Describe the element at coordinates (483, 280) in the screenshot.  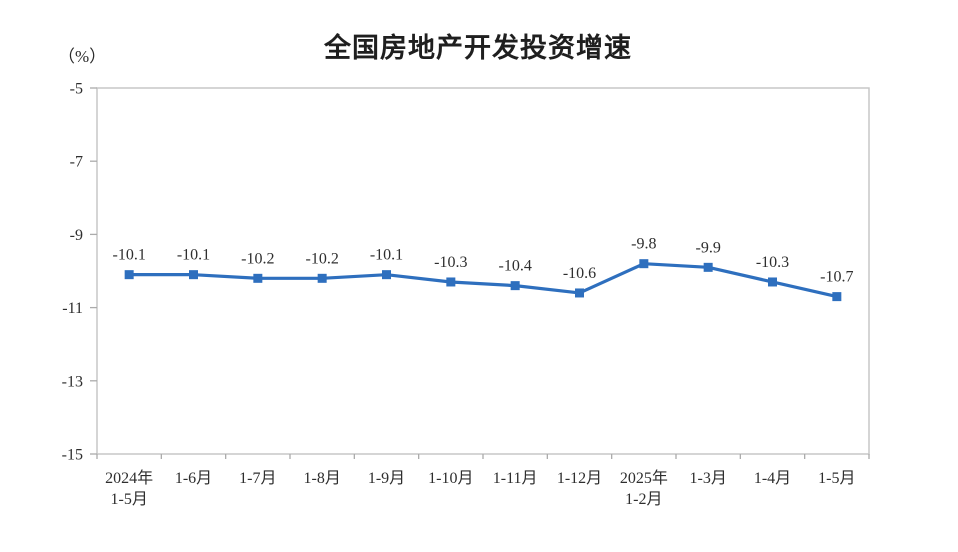
I see `series-line` at that location.